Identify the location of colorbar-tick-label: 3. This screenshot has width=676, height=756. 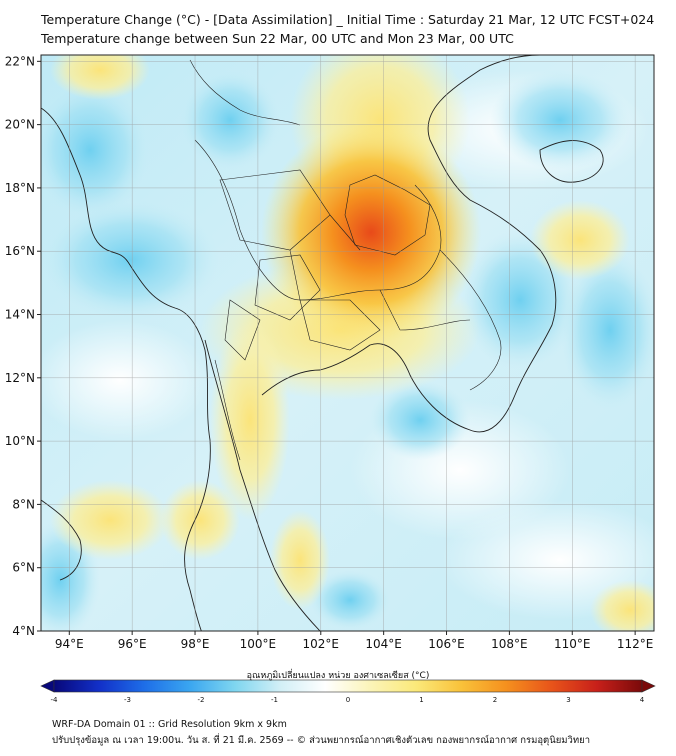
(568, 700).